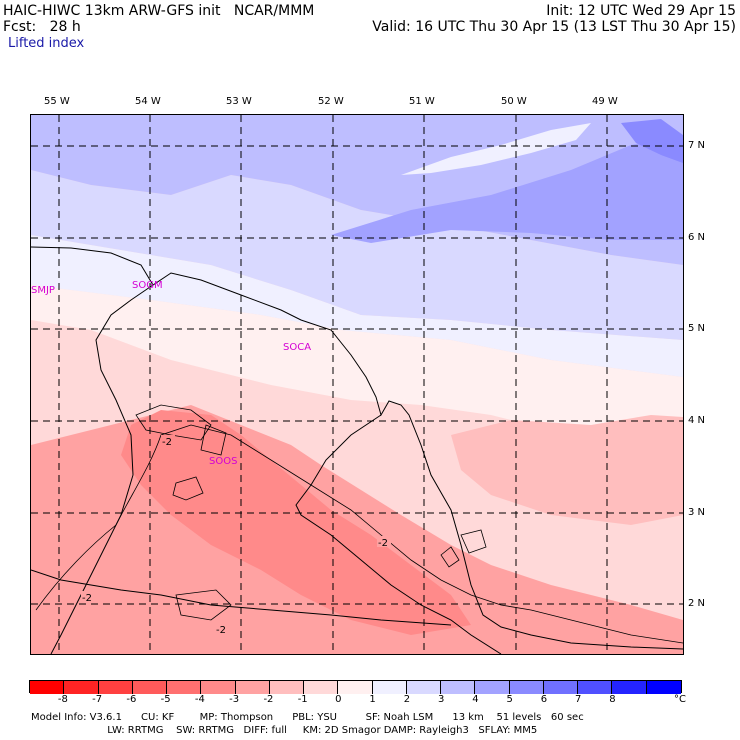  I want to click on colorbar-tick-label: 4, so click(475, 699).